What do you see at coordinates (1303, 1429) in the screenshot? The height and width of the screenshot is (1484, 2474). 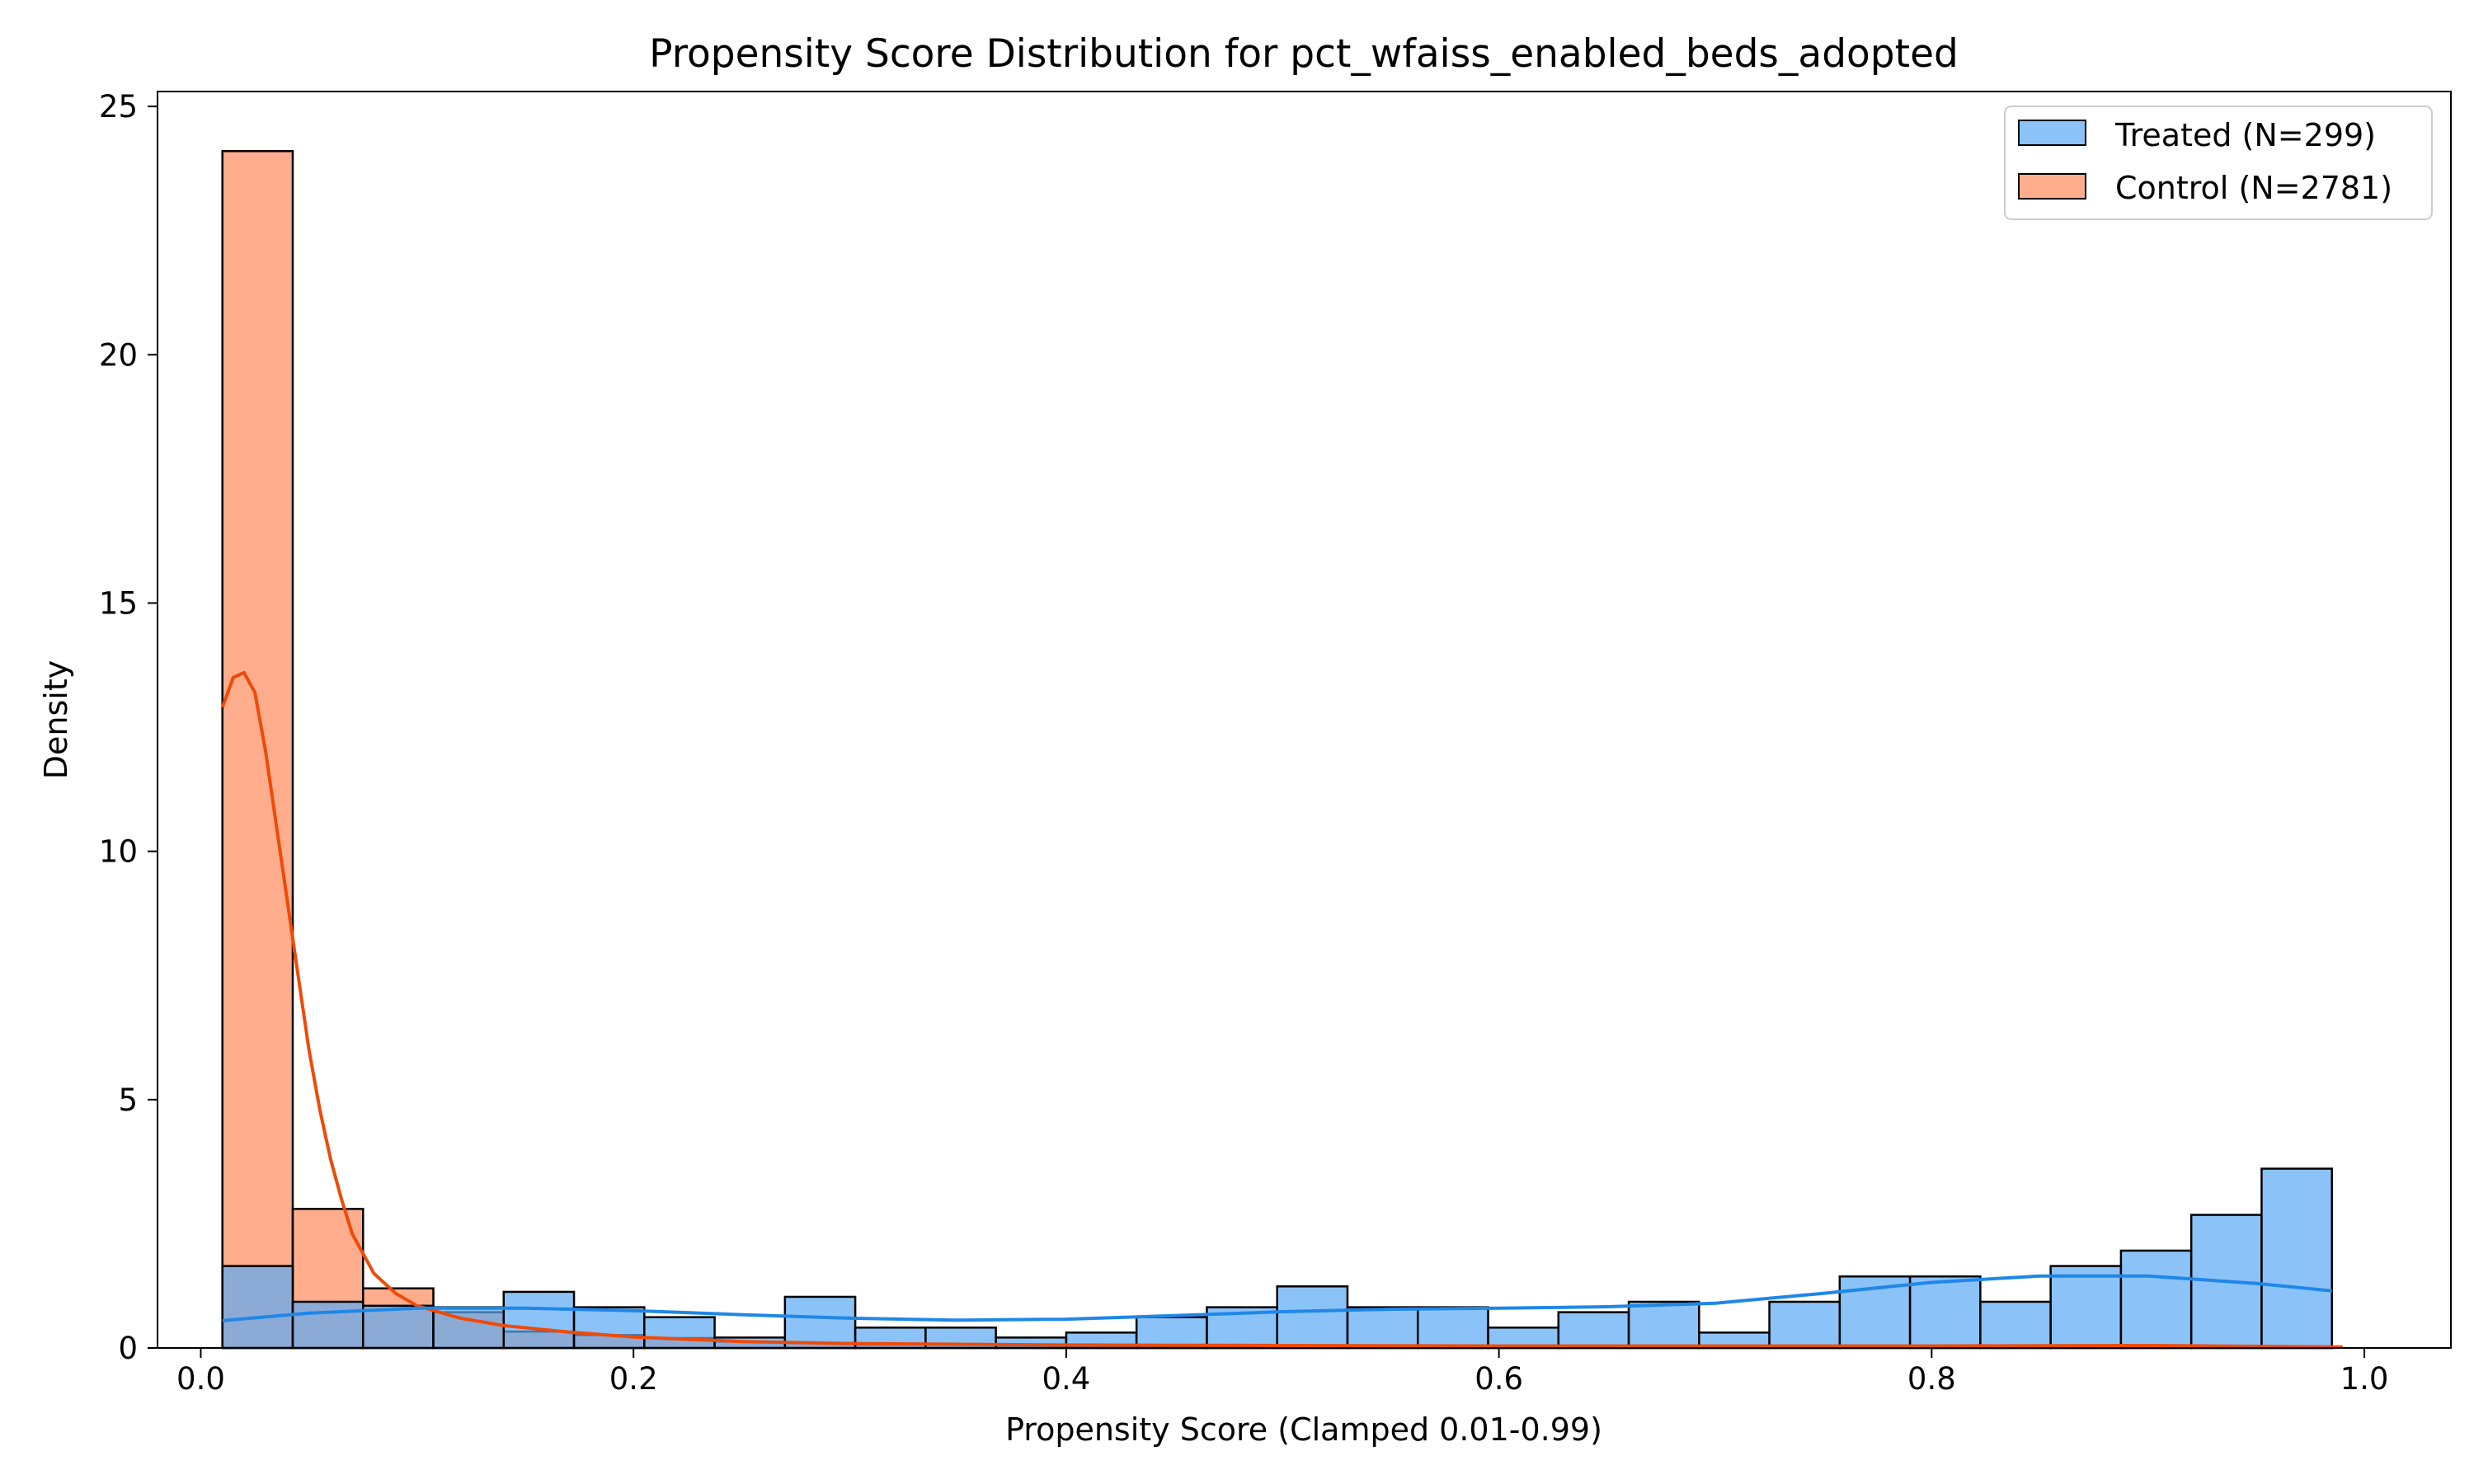 I see `x-axis-label: Propensity Score (Clamped 0.01-0.99)` at bounding box center [1303, 1429].